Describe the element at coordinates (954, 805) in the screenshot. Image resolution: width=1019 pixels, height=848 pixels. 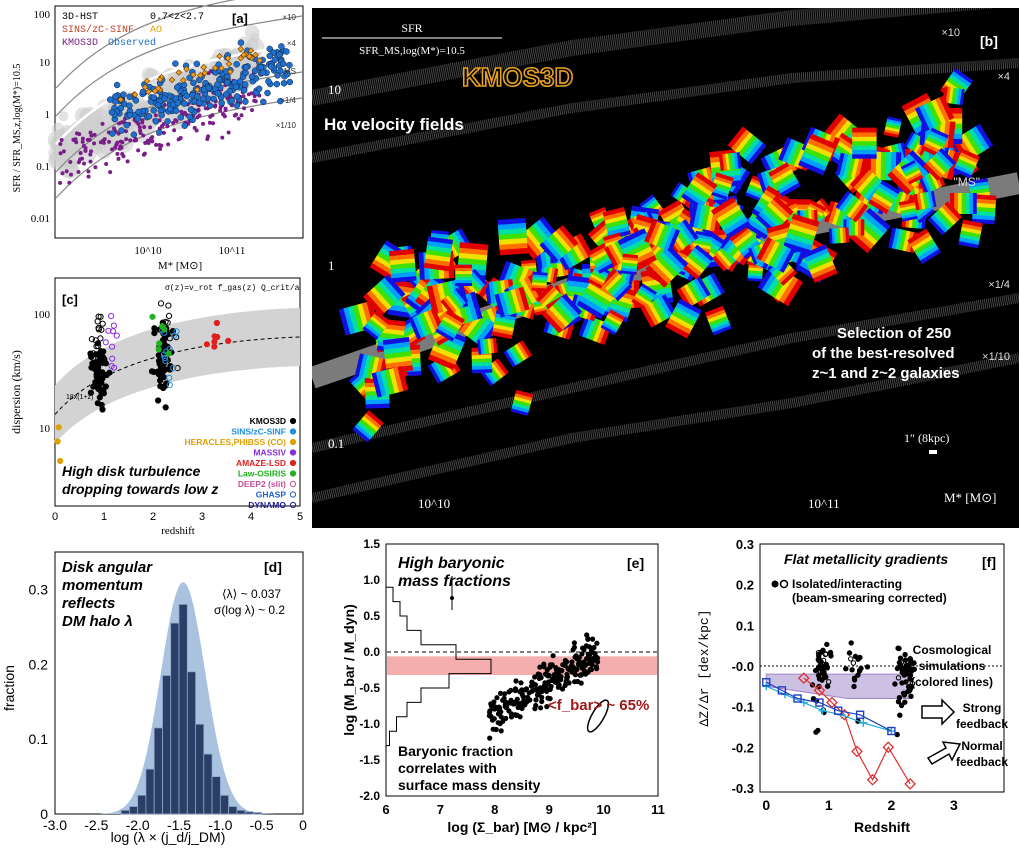
I see `x-tick: 3` at that location.